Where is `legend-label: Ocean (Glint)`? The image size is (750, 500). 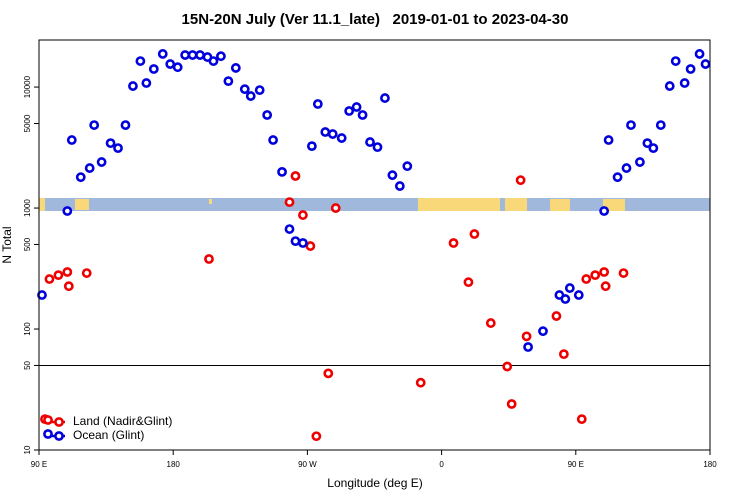 legend-label: Ocean (Glint) is located at coordinates (108, 435).